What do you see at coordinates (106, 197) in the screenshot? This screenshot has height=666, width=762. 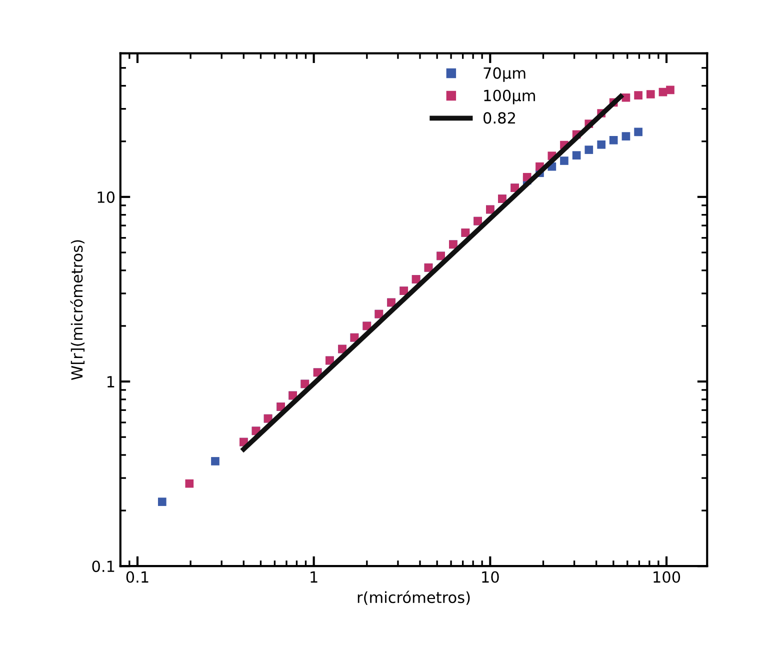 I see `y-tick-label: 10` at bounding box center [106, 197].